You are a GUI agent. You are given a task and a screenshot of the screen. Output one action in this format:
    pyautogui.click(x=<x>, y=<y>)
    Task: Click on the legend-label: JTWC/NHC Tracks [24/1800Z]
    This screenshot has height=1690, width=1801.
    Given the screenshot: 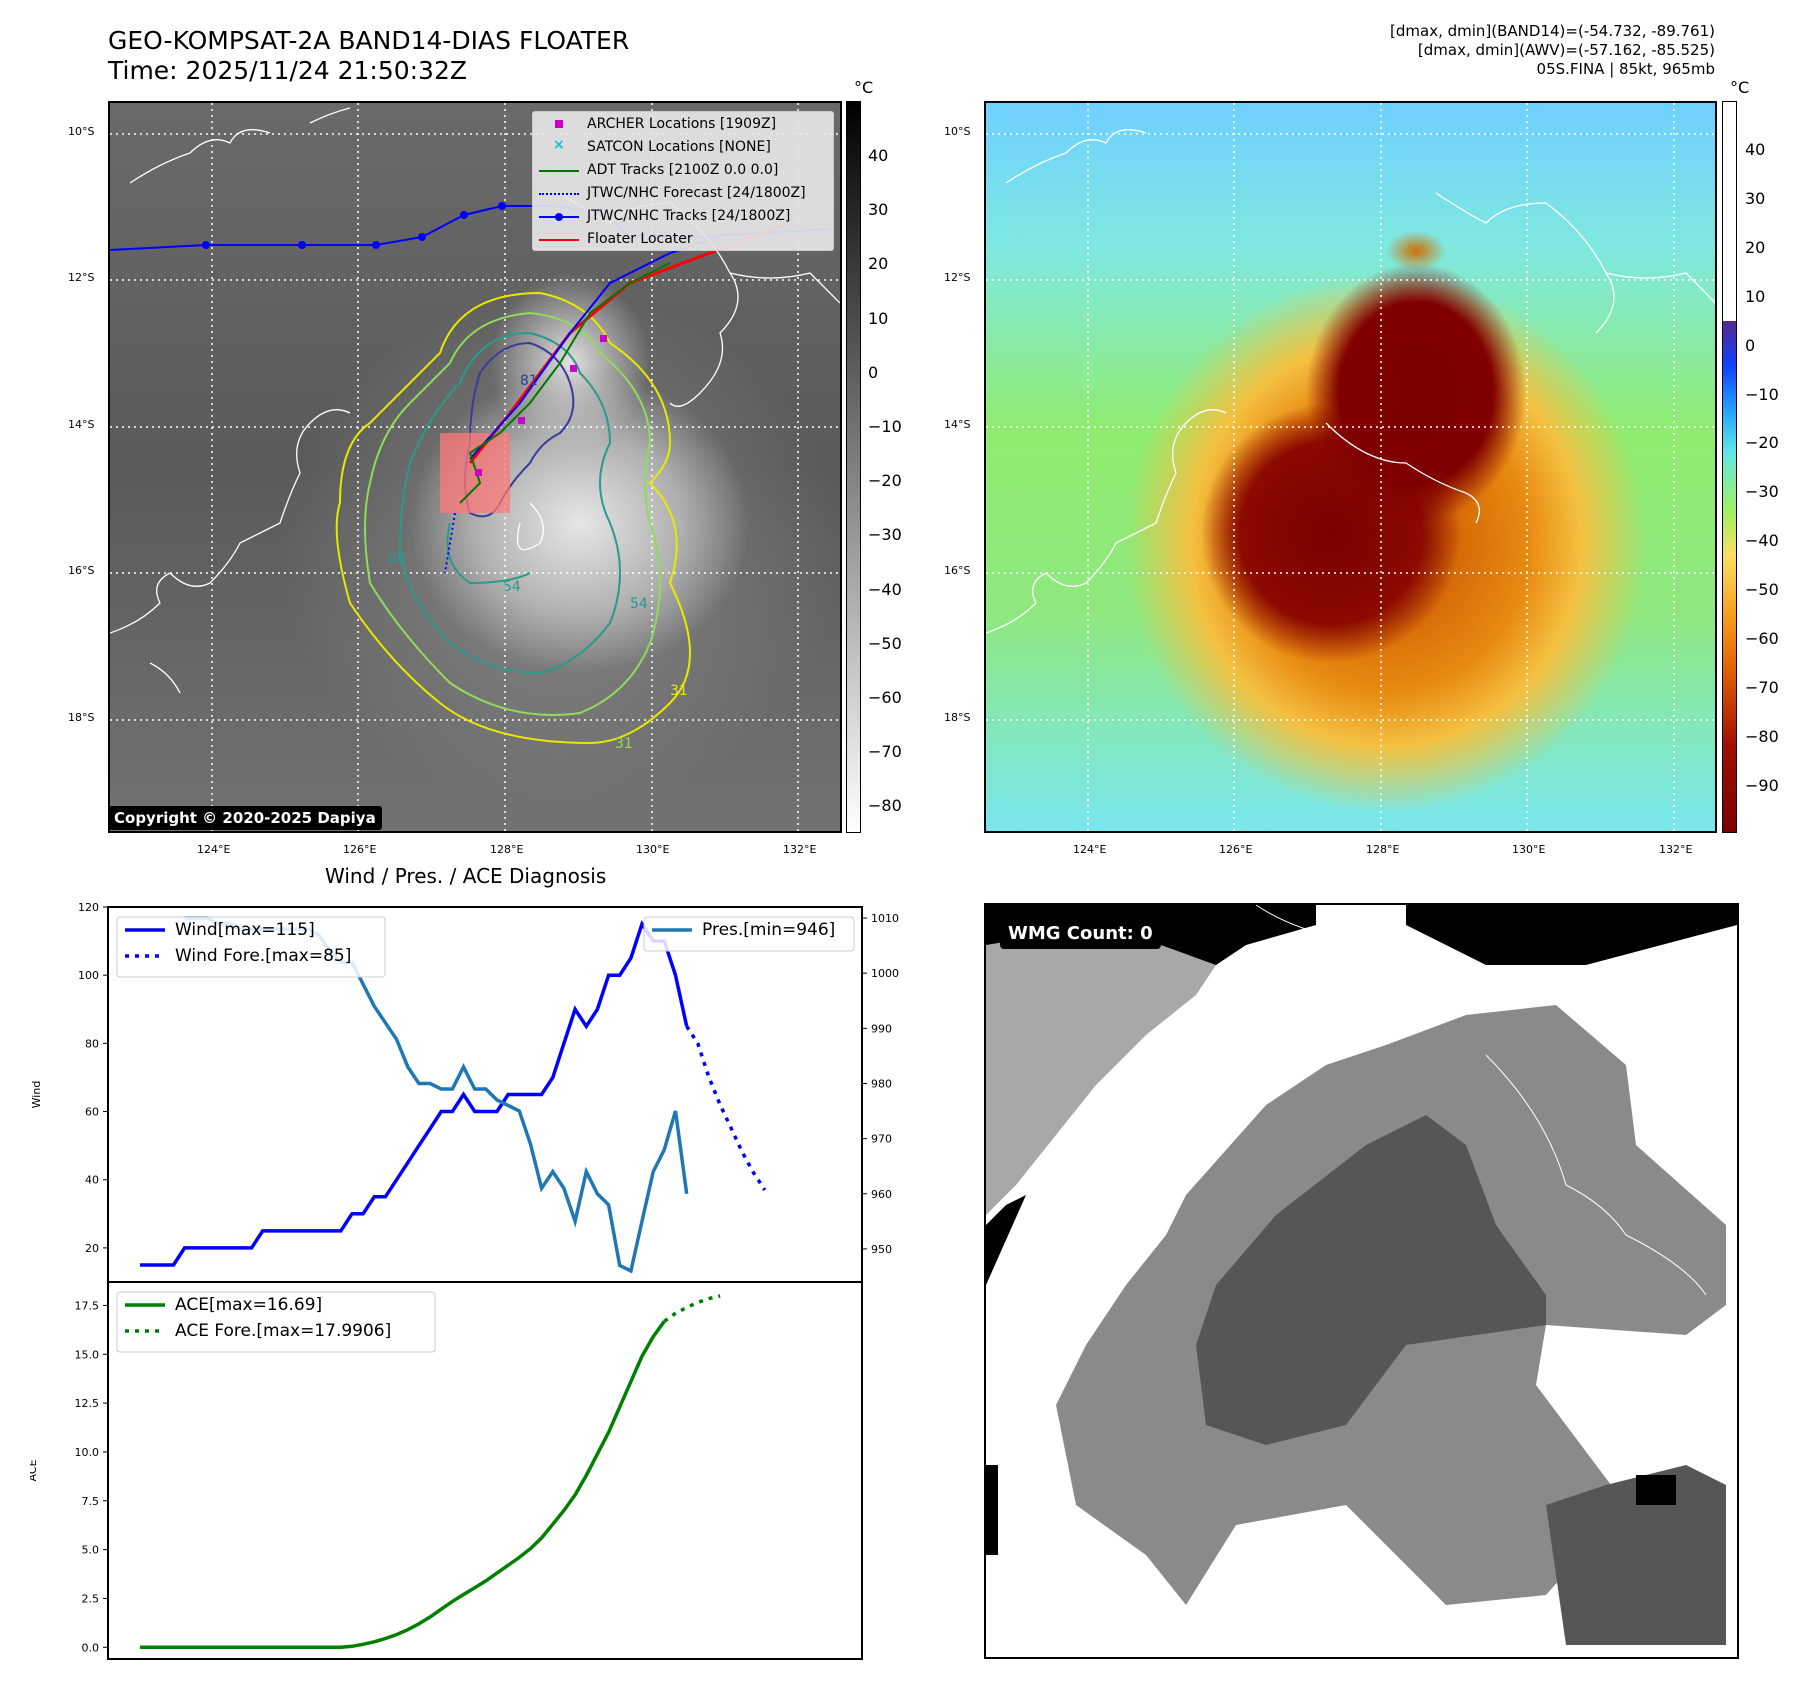 What is the action you would take?
    pyautogui.click(x=689, y=215)
    